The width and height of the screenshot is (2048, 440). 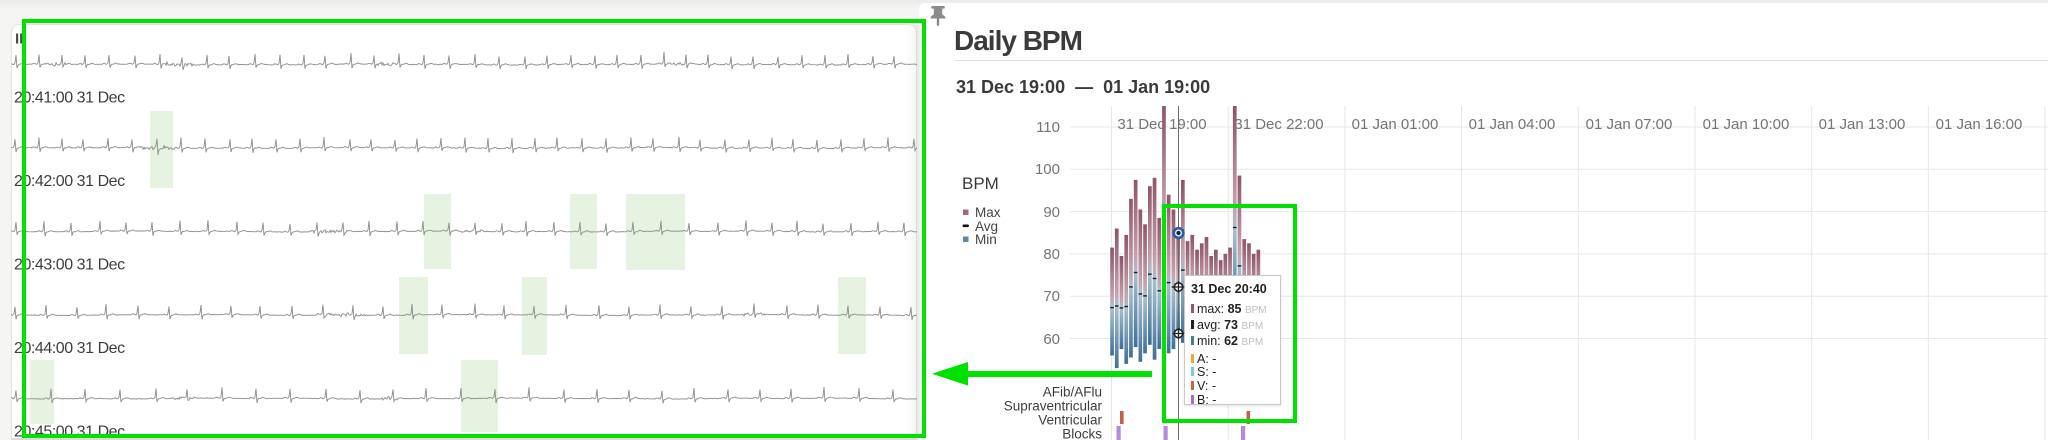 What do you see at coordinates (1053, 406) in the screenshot?
I see `svg-text: Supraventricular` at bounding box center [1053, 406].